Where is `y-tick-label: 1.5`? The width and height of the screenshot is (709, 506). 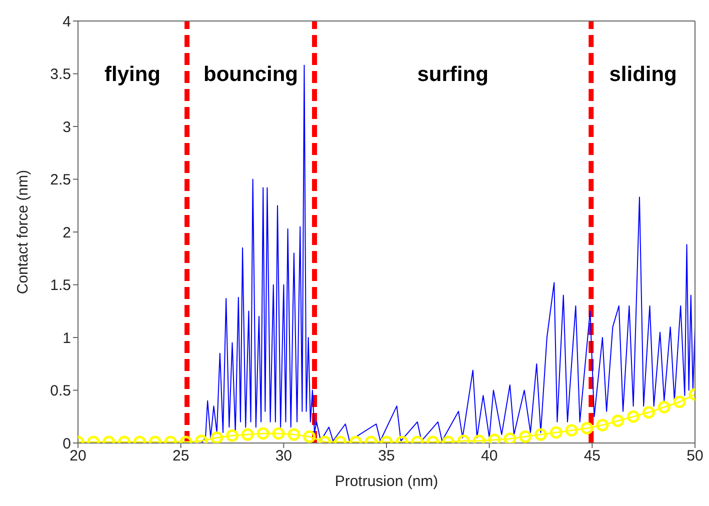 y-tick-label: 1.5 is located at coordinates (60, 285).